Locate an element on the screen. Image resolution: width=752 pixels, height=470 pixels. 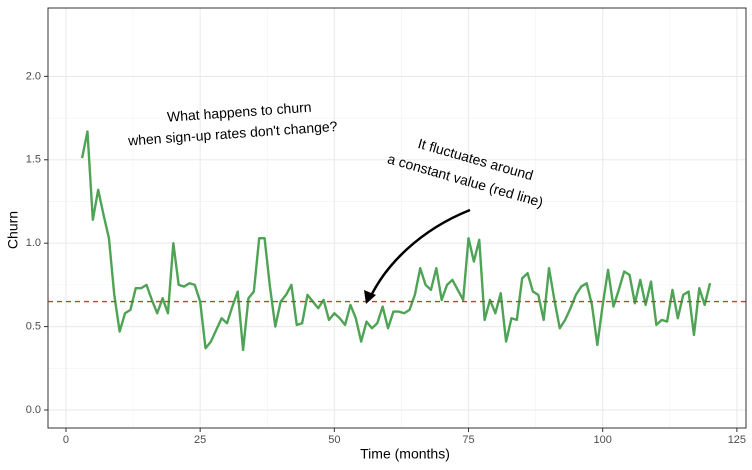
y-tick-label: 1.0 is located at coordinates (33, 243).